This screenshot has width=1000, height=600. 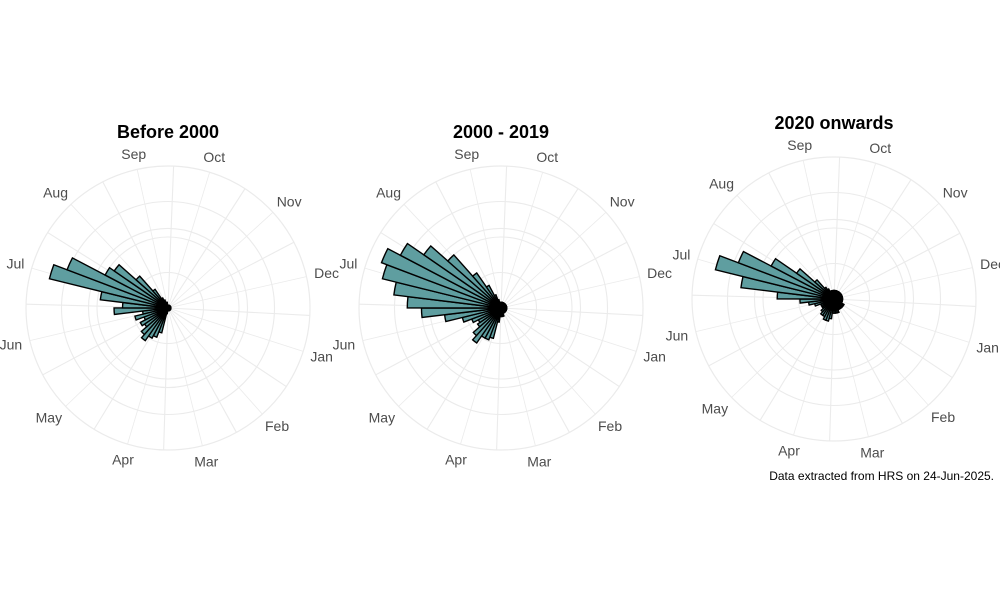 What do you see at coordinates (501, 132) in the screenshot?
I see `panel-title: 2000 - 2019` at bounding box center [501, 132].